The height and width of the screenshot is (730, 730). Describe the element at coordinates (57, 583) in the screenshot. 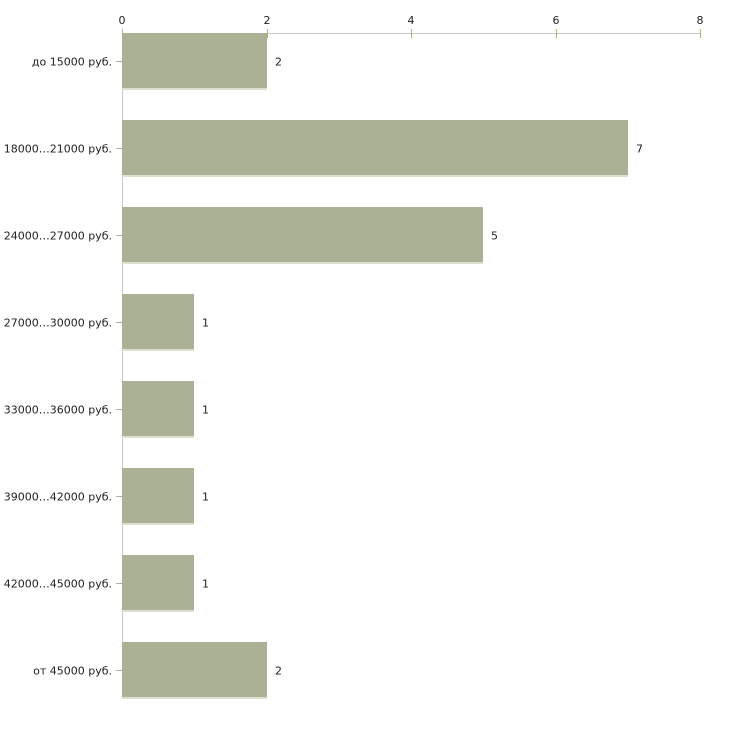

I see `category-label: 42000…45000 руб.` at that location.